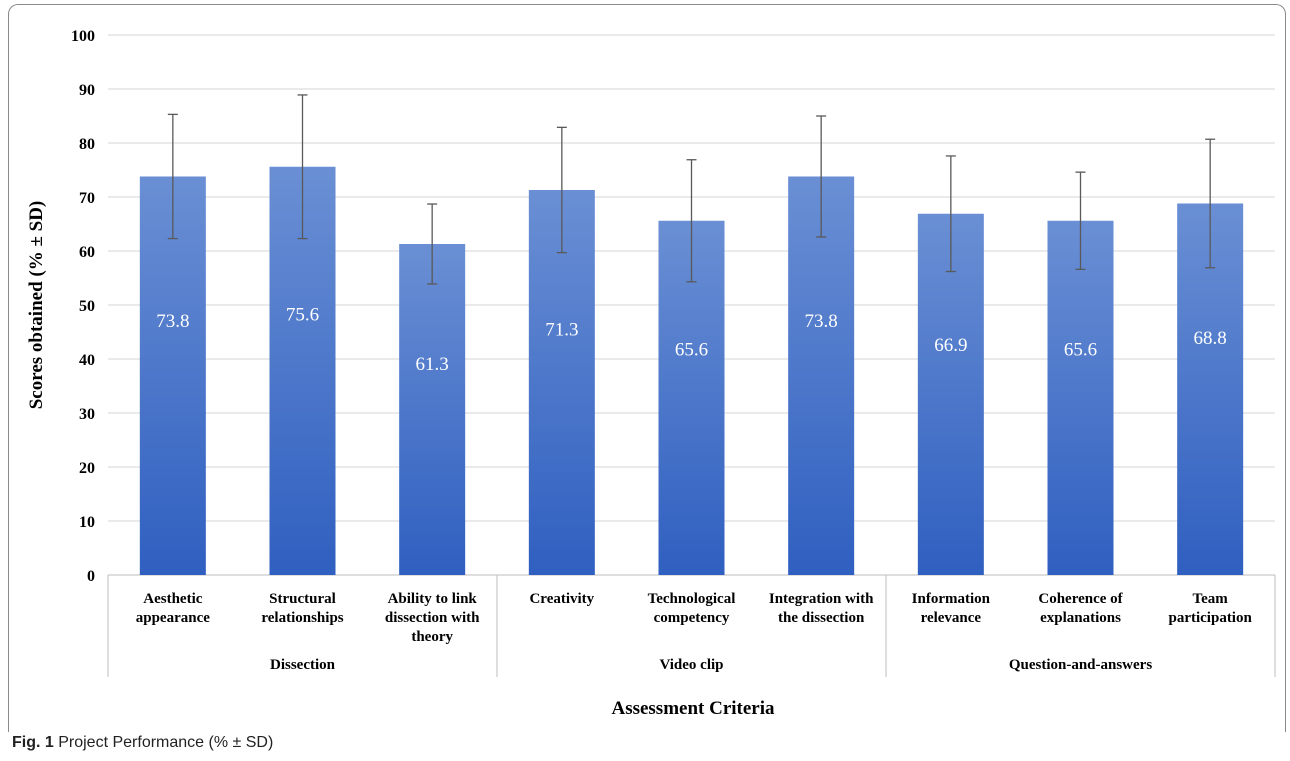  What do you see at coordinates (561, 599) in the screenshot?
I see `x-category-label: Creativity` at bounding box center [561, 599].